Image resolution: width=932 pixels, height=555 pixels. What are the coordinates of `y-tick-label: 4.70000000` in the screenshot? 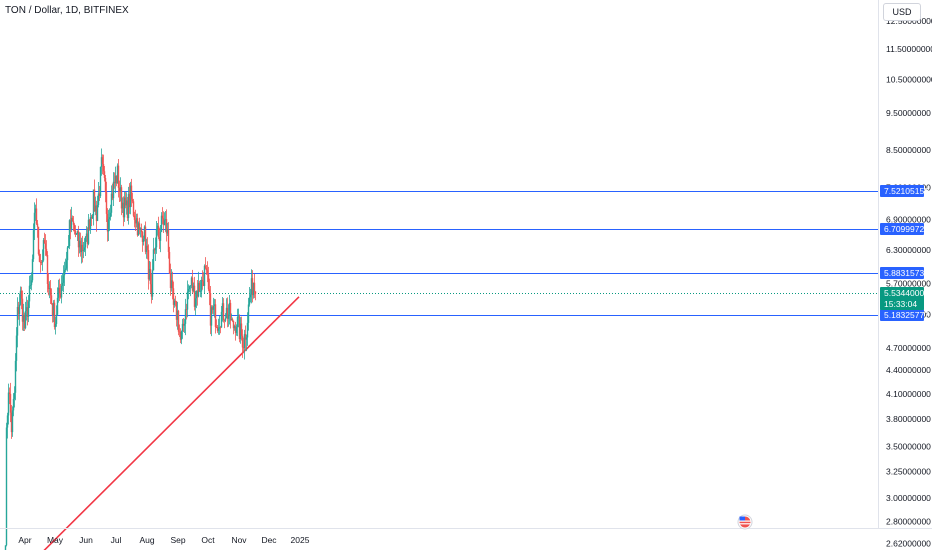 It's located at (908, 348).